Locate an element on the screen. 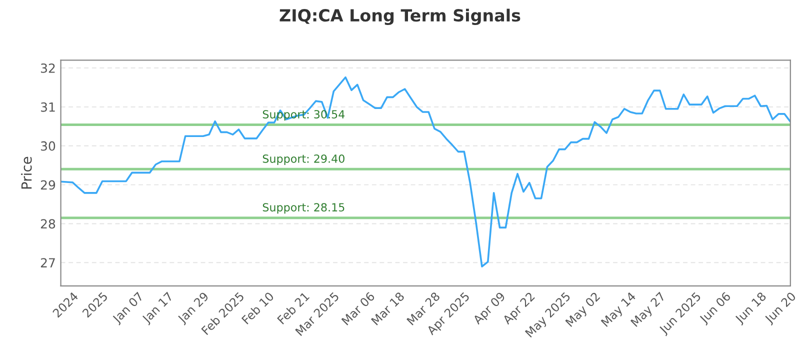 This screenshot has width=800, height=350. y-tick-label: 30 is located at coordinates (48, 146).